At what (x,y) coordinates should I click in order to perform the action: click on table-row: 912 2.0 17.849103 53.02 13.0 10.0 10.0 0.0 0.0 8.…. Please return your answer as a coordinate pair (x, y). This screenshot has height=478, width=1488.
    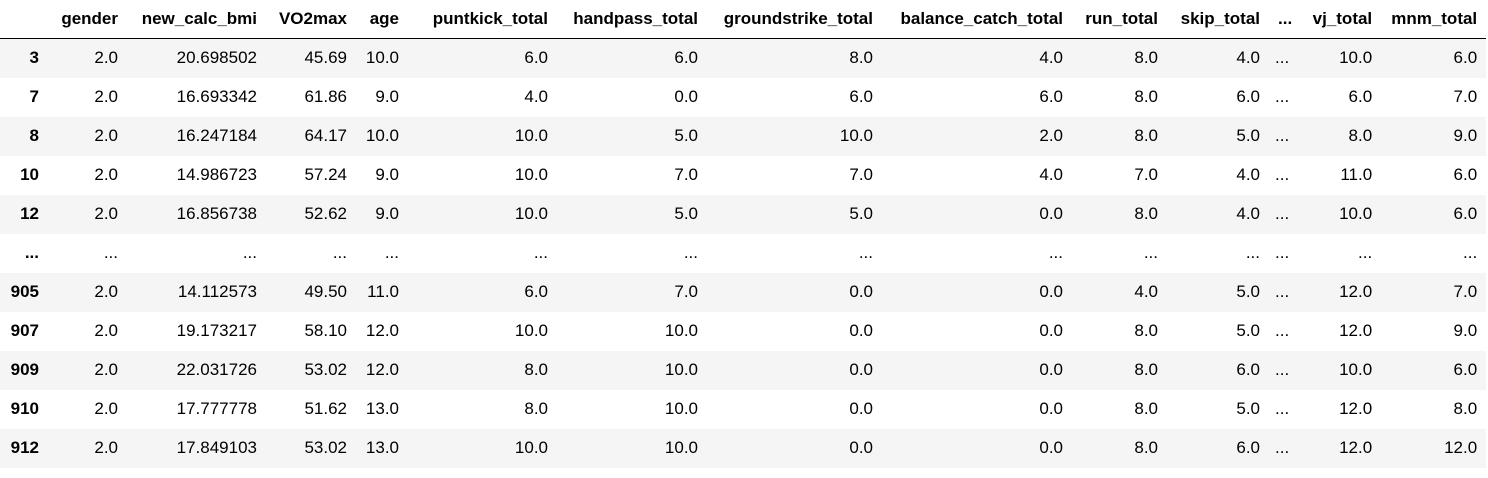
    Looking at the image, I should click on (743, 448).